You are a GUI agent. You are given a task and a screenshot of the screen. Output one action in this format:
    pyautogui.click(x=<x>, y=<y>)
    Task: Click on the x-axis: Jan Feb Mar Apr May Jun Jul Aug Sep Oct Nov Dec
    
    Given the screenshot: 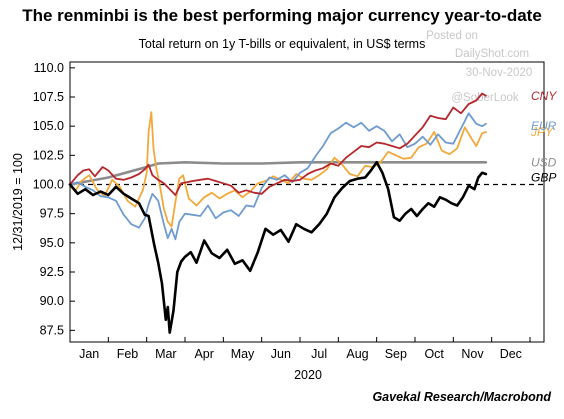 What is the action you would take?
    pyautogui.click(x=300, y=349)
    